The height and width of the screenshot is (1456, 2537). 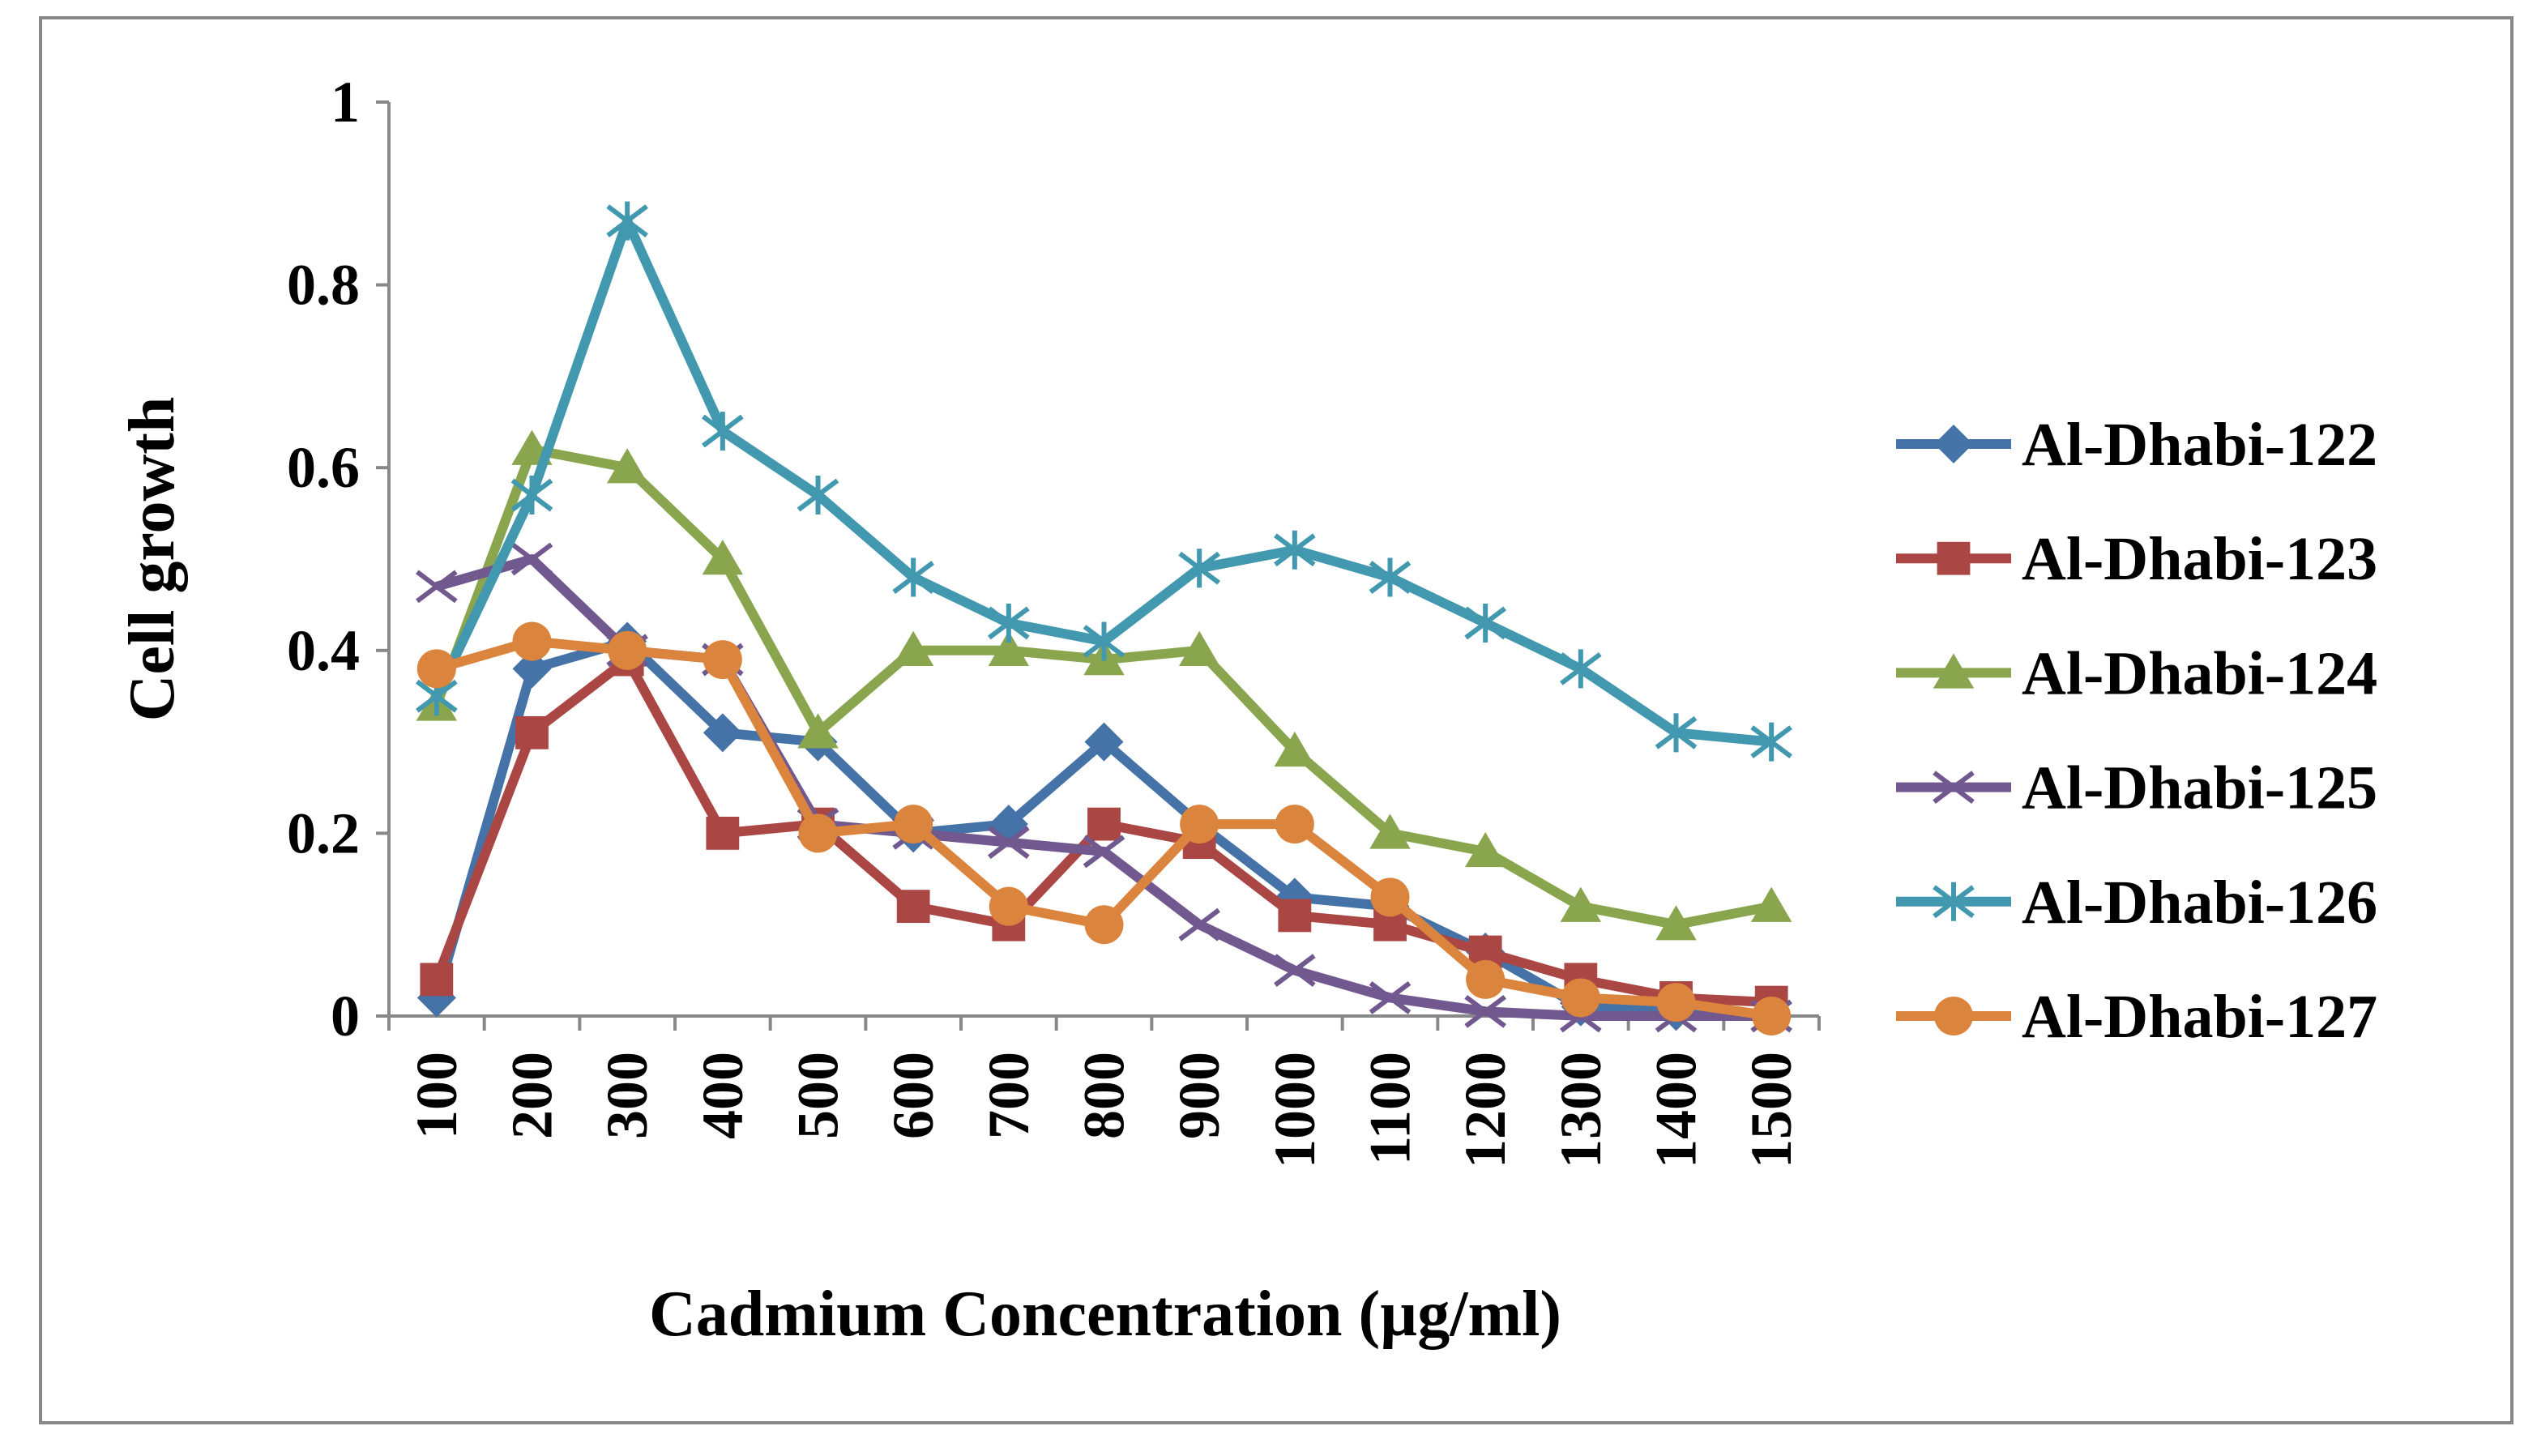 I want to click on x-axis-title: Cadmium Concentration (µg/ml), so click(x=1105, y=1314).